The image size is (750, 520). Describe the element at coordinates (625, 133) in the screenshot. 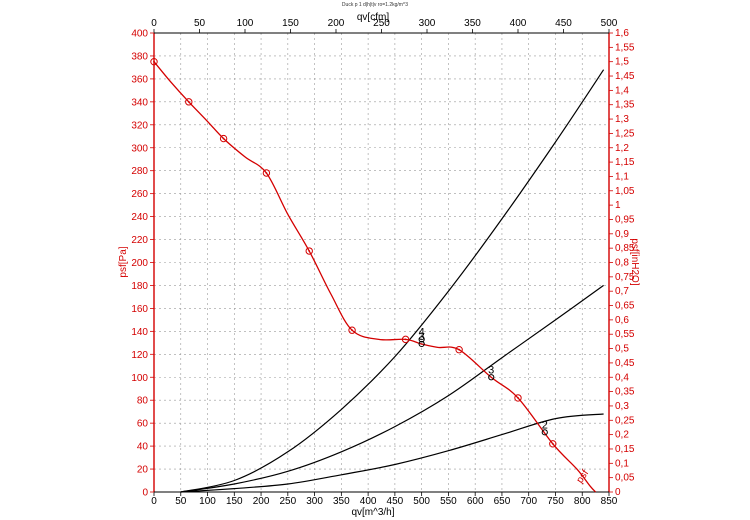

I see `y2-tick-label: 1,25` at that location.